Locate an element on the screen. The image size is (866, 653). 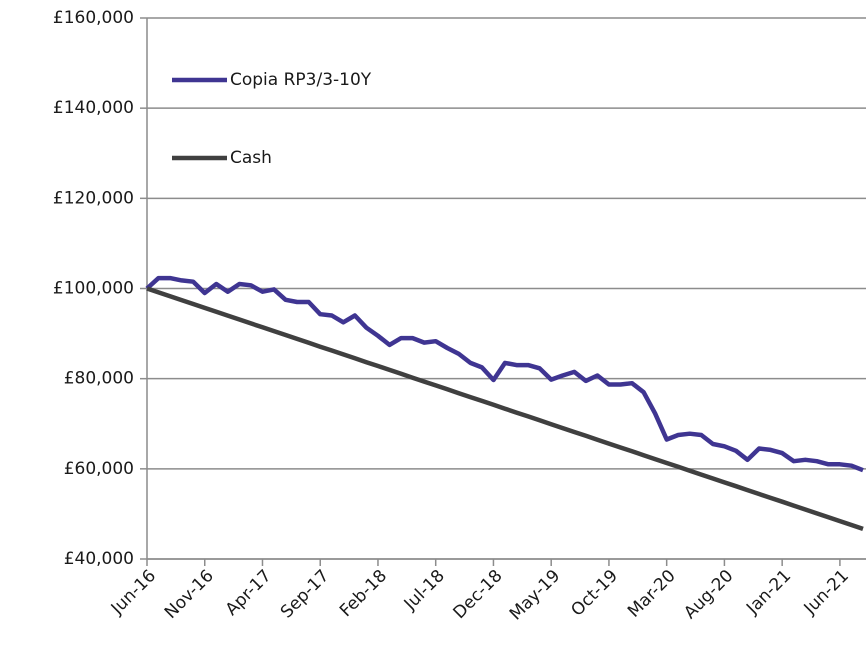
legend-label: Copia RP3/3-10Y is located at coordinates (301, 80).